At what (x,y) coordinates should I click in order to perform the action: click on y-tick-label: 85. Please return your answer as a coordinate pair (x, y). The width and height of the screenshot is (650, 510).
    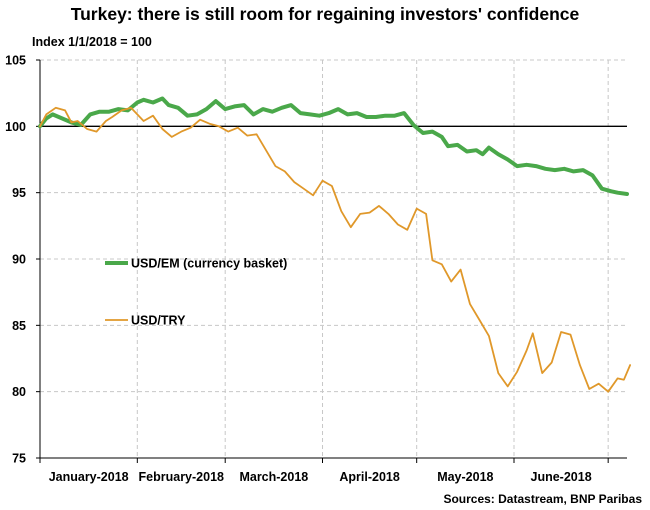
    Looking at the image, I should click on (19, 326).